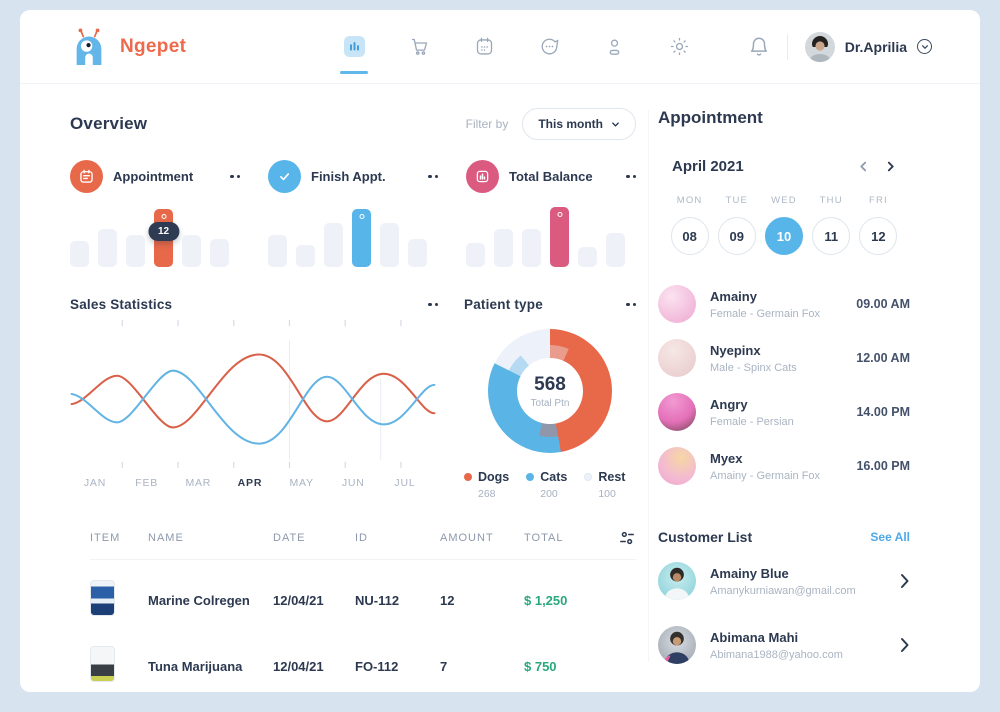 This screenshot has height=712, width=1000. Describe the element at coordinates (500, 47) in the screenshot. I see `top-bar: Ngepet` at that location.